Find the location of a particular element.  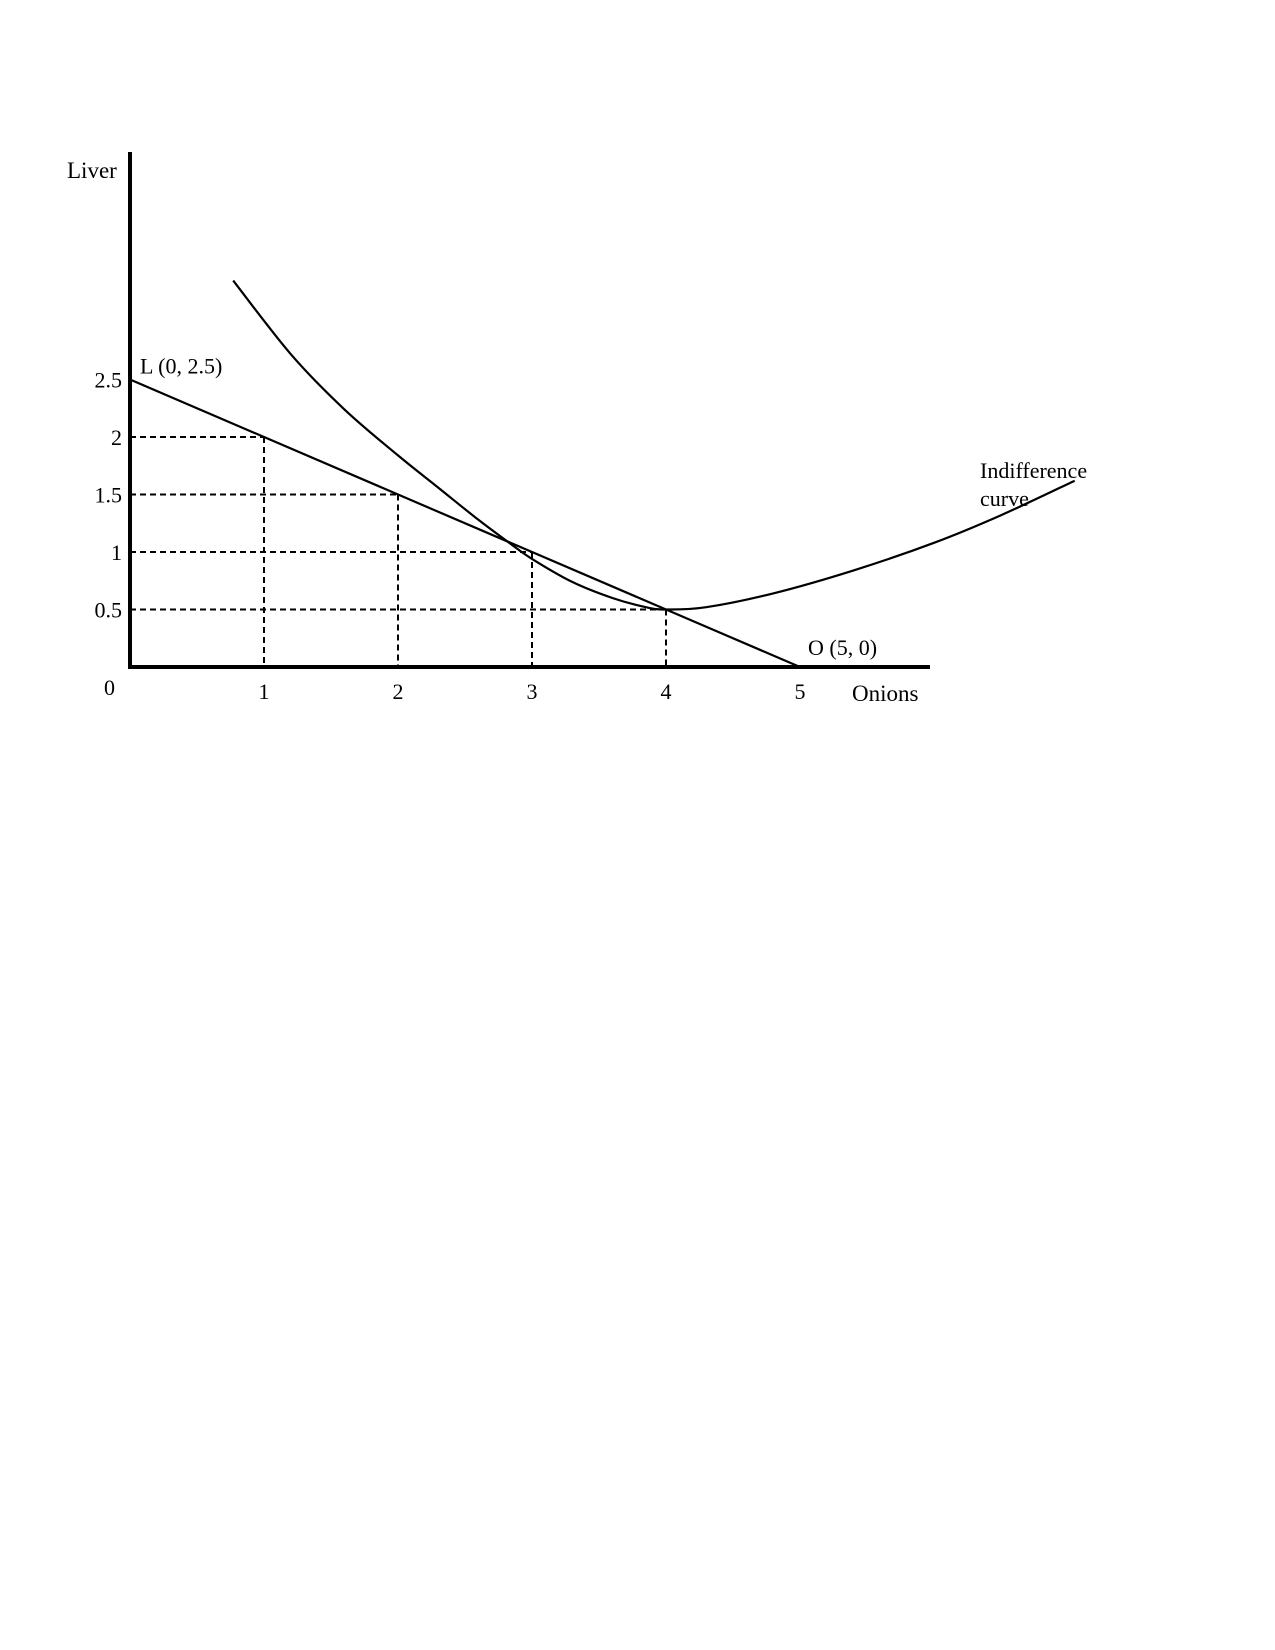

y-tick-label: 1 is located at coordinates (116, 552).